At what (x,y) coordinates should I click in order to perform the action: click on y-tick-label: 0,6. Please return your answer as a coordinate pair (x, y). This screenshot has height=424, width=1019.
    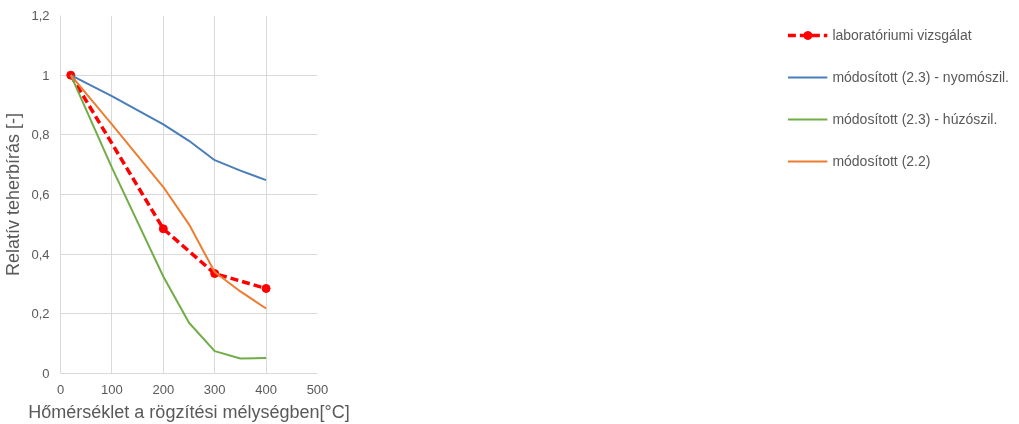
    Looking at the image, I should click on (40, 194).